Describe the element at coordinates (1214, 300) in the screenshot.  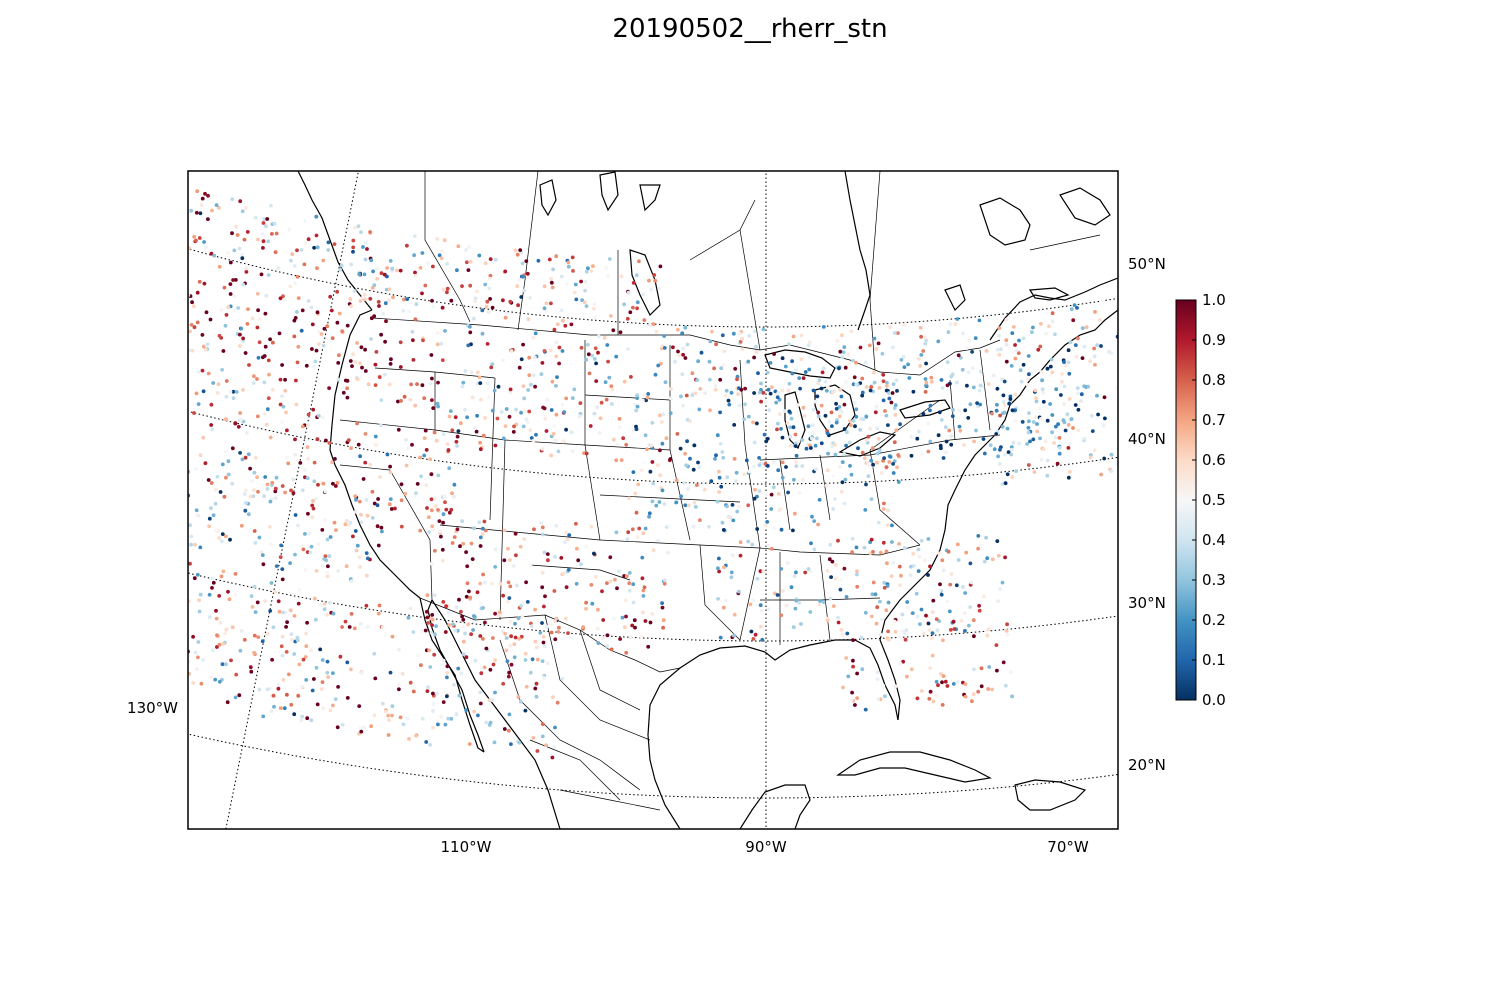
I see `colorbar-tick-label: 1.0` at that location.